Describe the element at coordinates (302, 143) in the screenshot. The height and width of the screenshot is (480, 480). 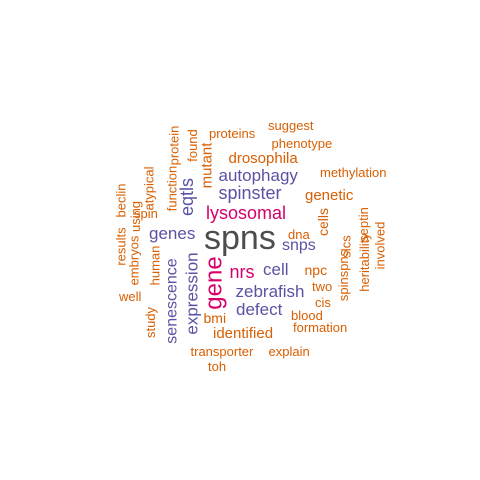
I see `word-phenotype: phenotype` at that location.